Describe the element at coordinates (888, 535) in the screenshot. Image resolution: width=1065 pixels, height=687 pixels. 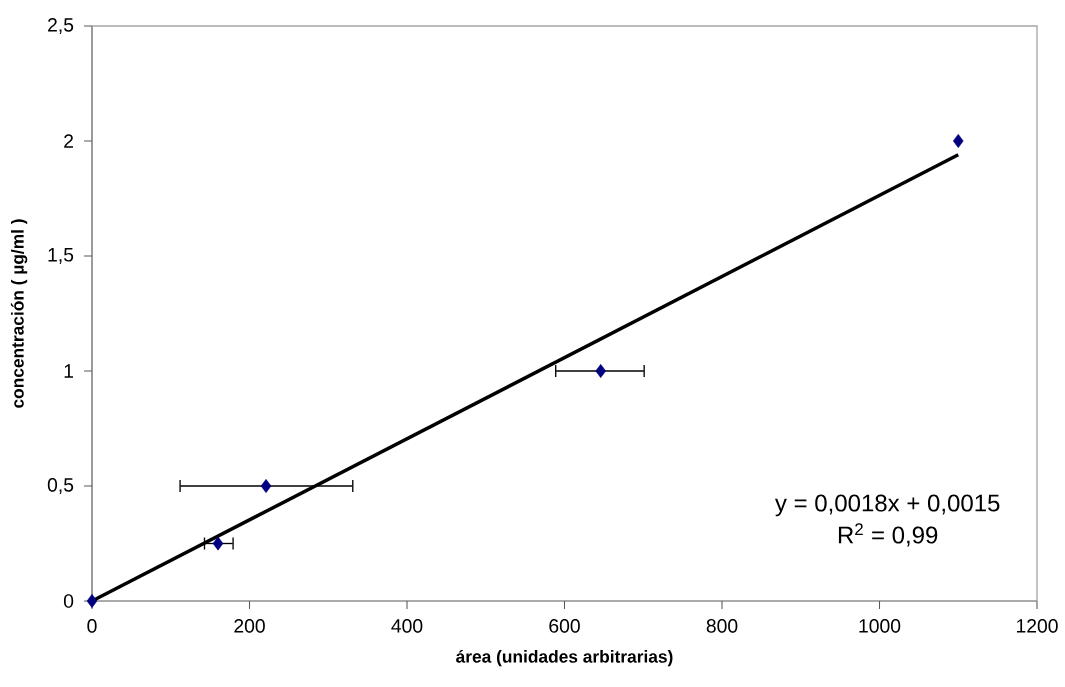
I see `annotation: R$^{2}$ = 0,99` at that location.